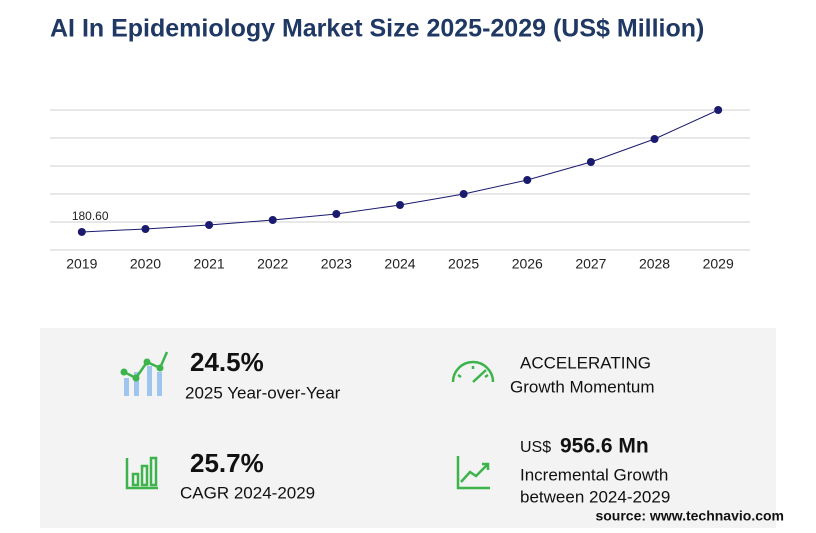 This screenshot has width=816, height=533. I want to click on data-label: 180.60, so click(90, 216).